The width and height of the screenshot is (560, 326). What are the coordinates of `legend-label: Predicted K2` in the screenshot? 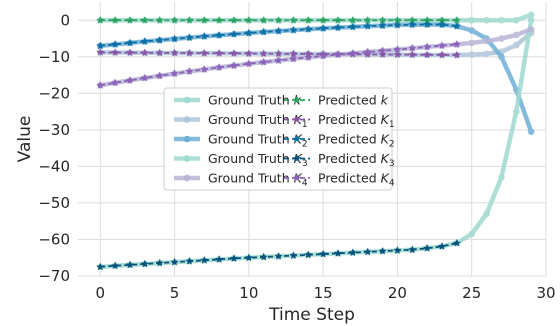 It's located at (356, 141).